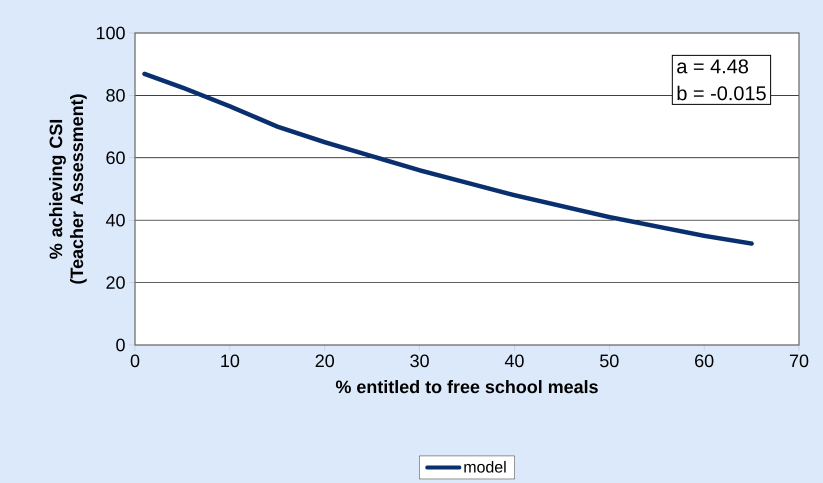 Image resolution: width=823 pixels, height=483 pixels. Describe the element at coordinates (799, 361) in the screenshot. I see `x-tick-label: 70` at that location.